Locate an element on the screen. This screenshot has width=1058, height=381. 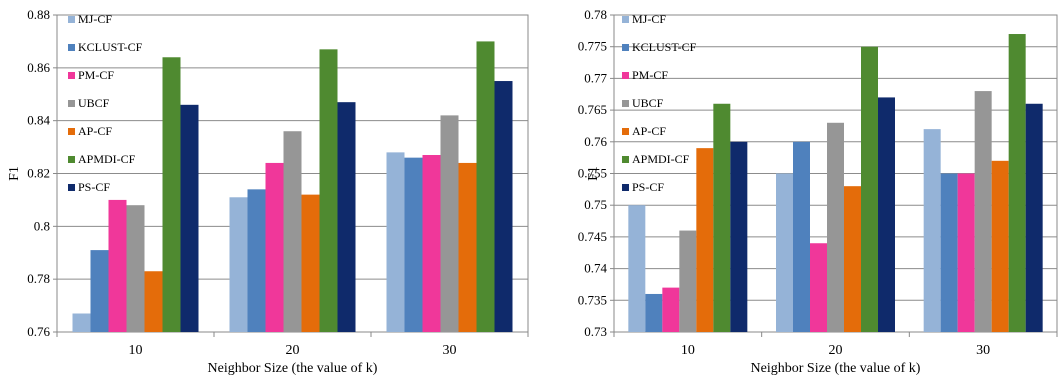
y-tick-label: 0.765 is located at coordinates (592, 109).